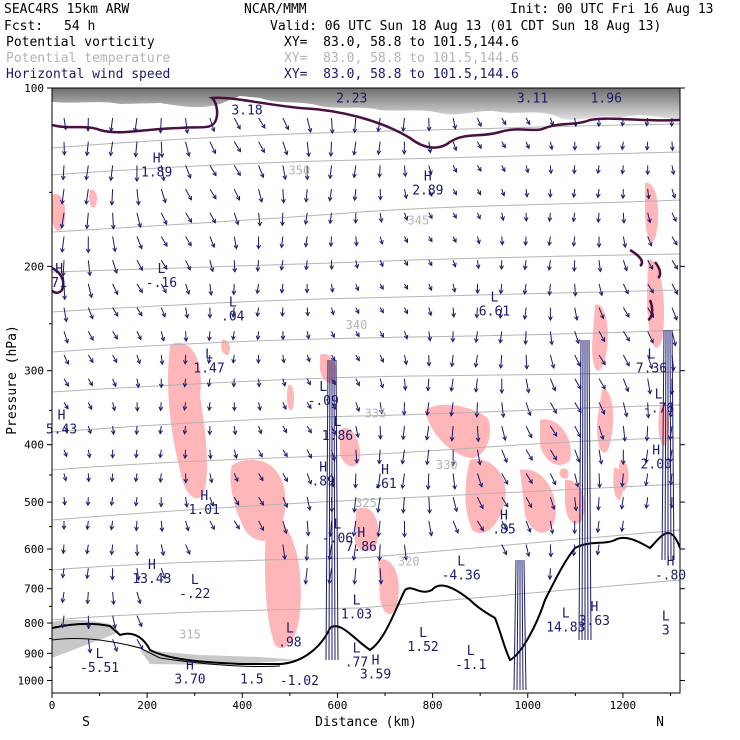  What do you see at coordinates (594, 621) in the screenshot?
I see `extremum-value: 3.63` at bounding box center [594, 621].